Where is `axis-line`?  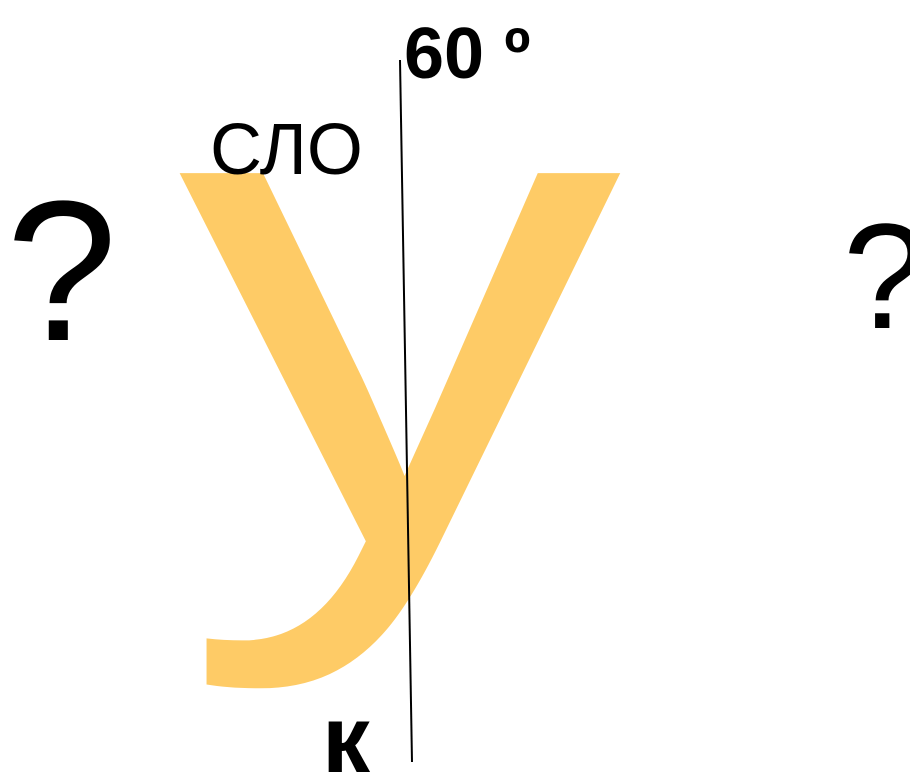 axis-line is located at coordinates (406, 411).